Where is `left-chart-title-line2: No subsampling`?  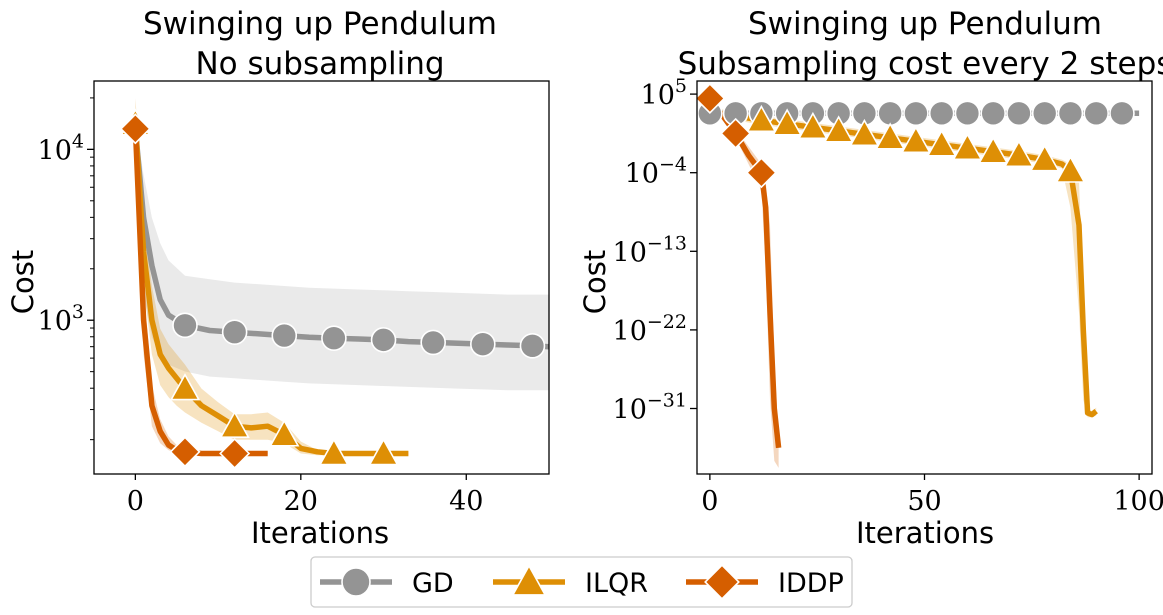
left-chart-title-line2: No subsampling is located at coordinates (319, 64).